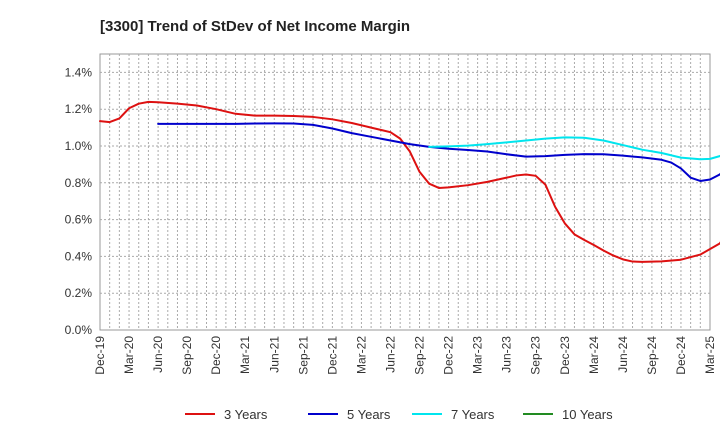  What do you see at coordinates (399, 414) in the screenshot?
I see `legend: 3 Years 5 Years 7 Years 10 Years` at bounding box center [399, 414].